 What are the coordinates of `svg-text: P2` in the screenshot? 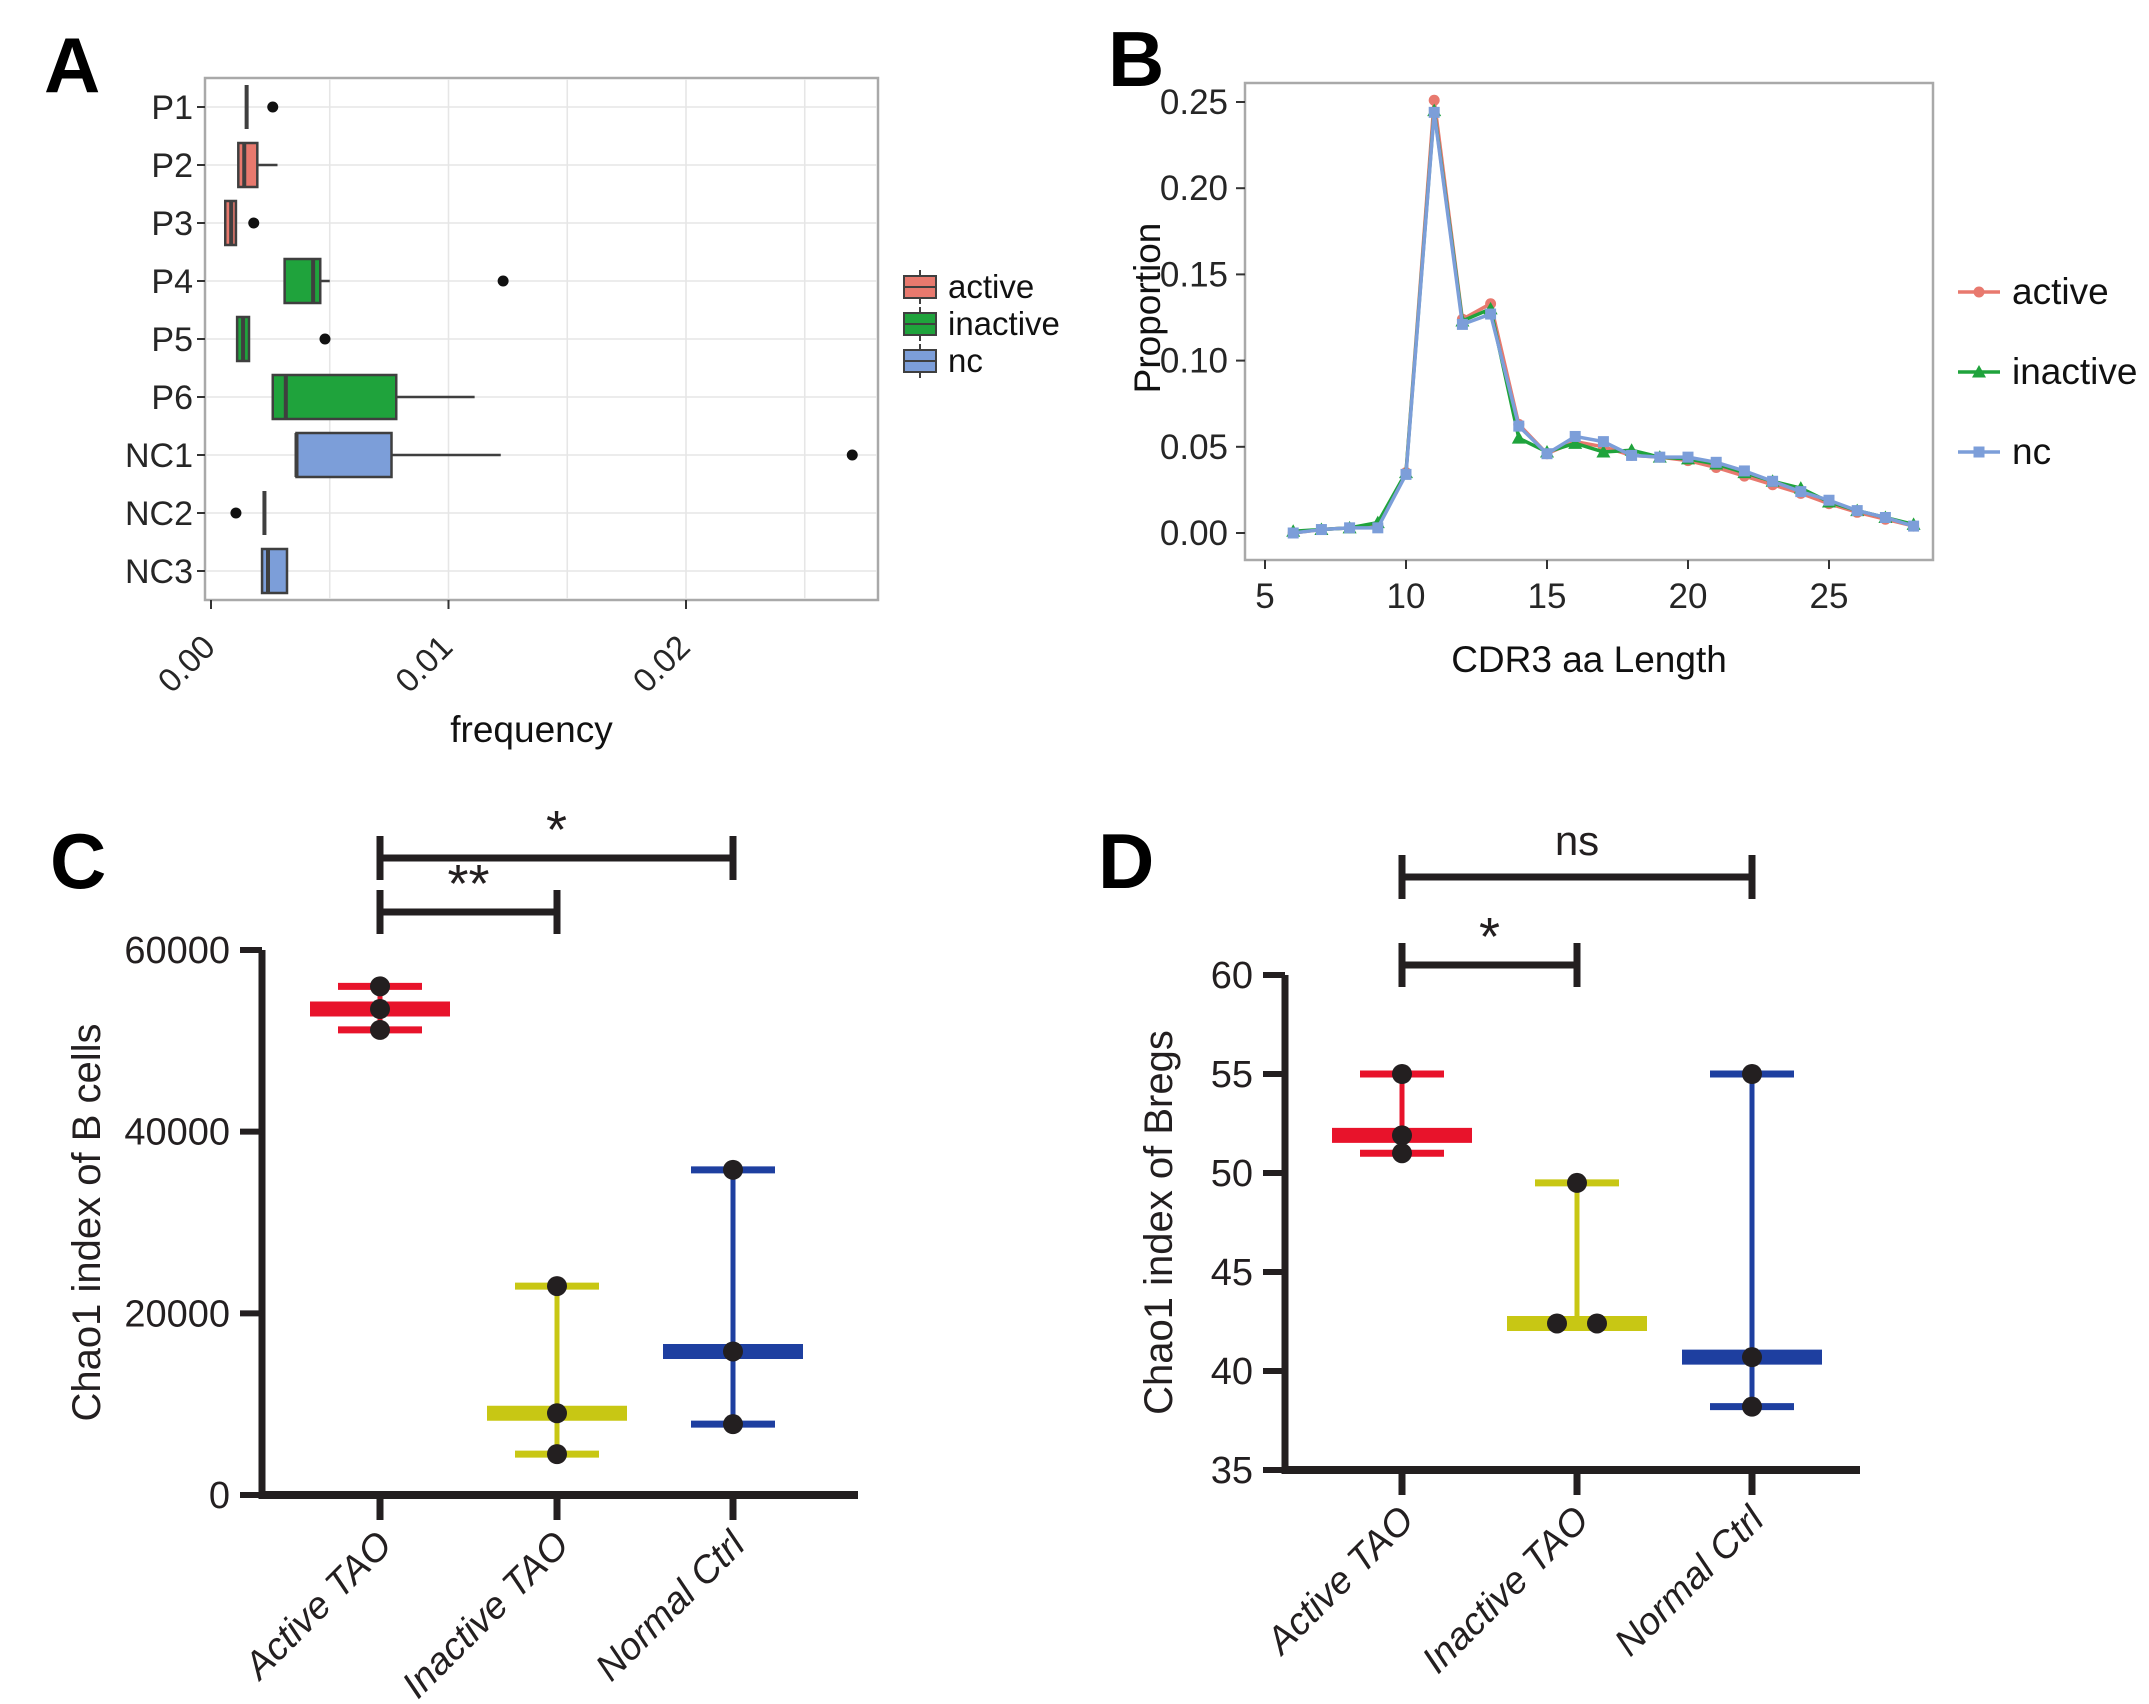 It's located at (172, 166).